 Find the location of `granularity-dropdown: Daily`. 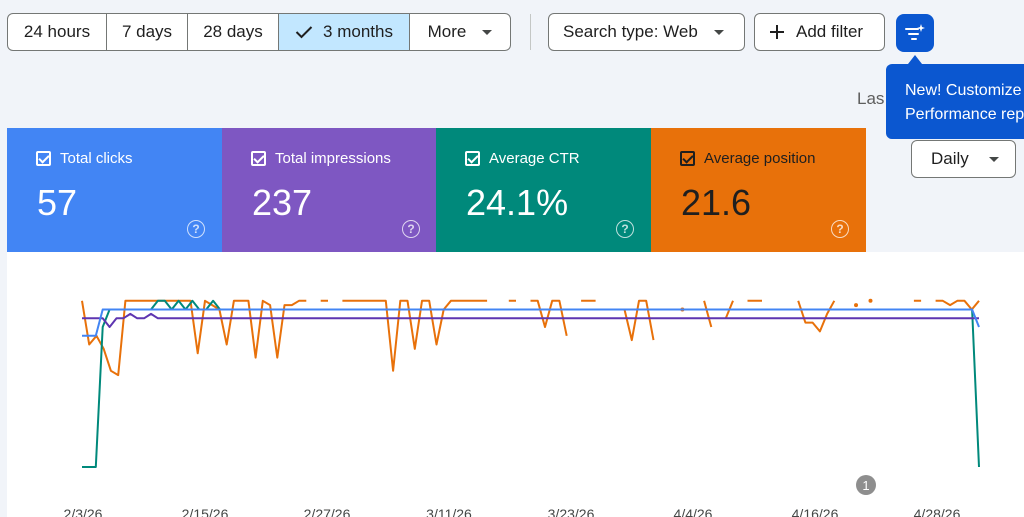

granularity-dropdown: Daily is located at coordinates (963, 159).